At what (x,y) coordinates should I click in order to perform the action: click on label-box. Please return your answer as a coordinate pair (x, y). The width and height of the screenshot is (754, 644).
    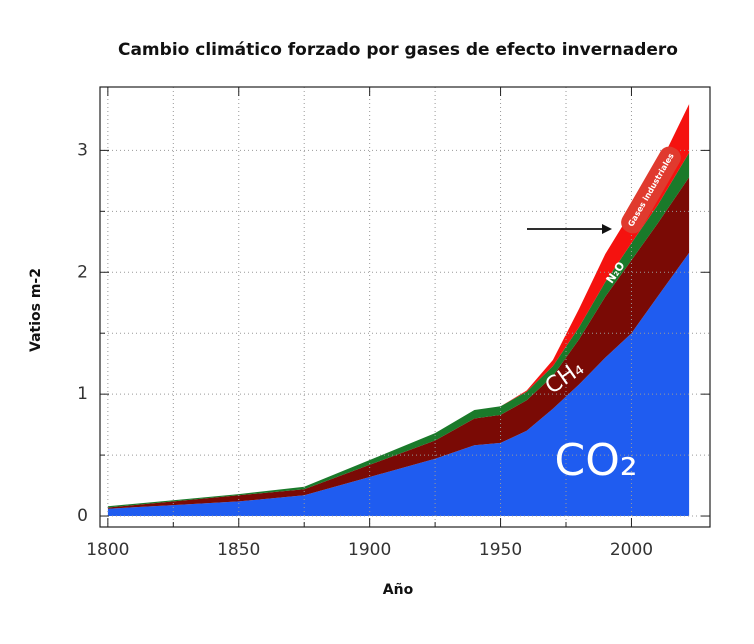
    Looking at the image, I should click on (651, 190).